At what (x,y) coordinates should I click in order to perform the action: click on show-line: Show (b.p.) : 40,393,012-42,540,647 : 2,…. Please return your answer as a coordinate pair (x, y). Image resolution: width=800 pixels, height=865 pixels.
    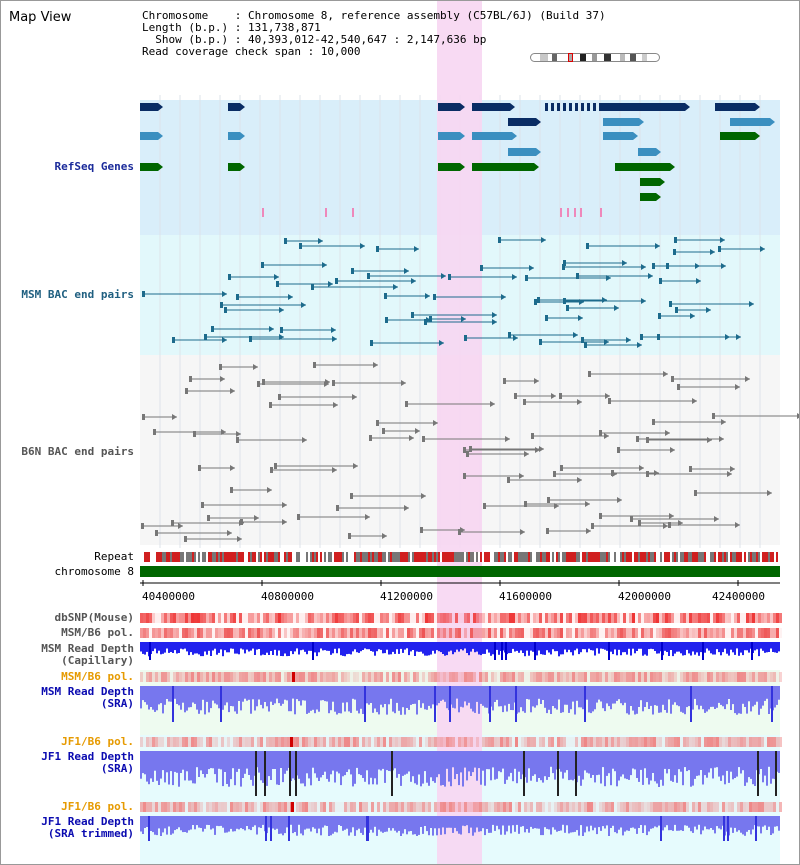
    Looking at the image, I should click on (314, 39).